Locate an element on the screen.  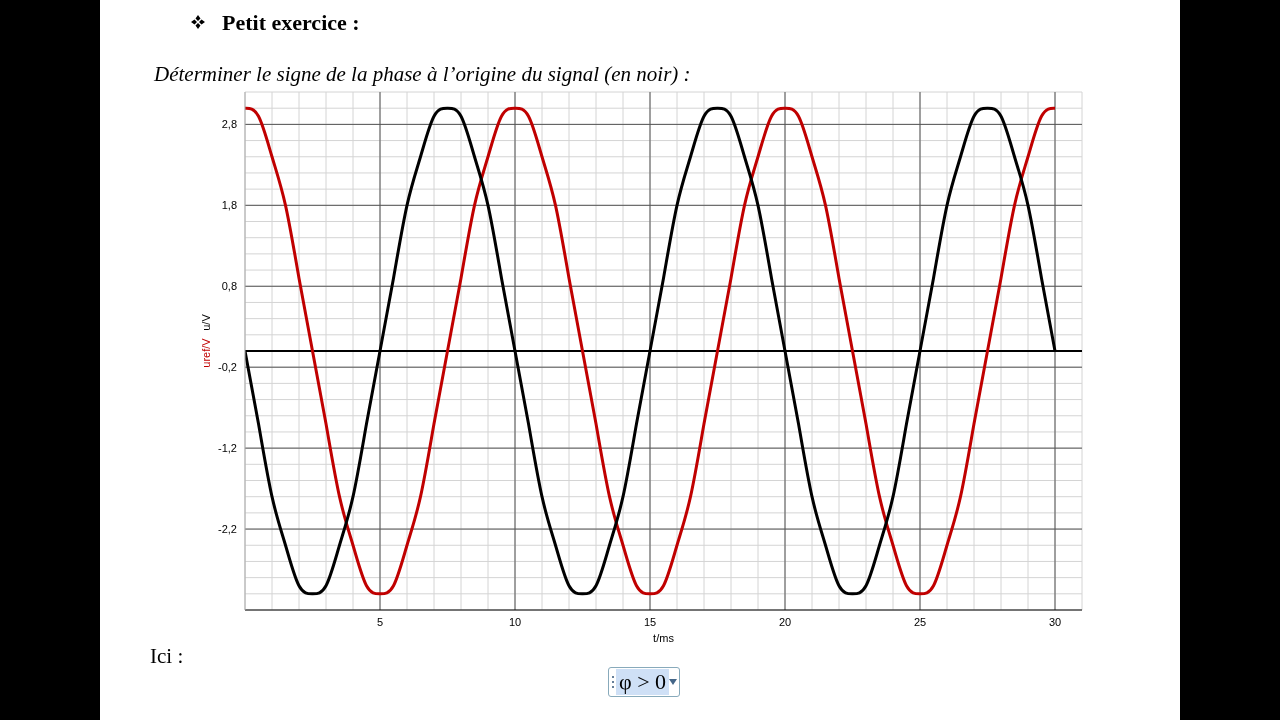
chart-subtitle: Déterminer le signe de la phase à l’origine du signal (en noir) : is located at coordinates (422, 74).